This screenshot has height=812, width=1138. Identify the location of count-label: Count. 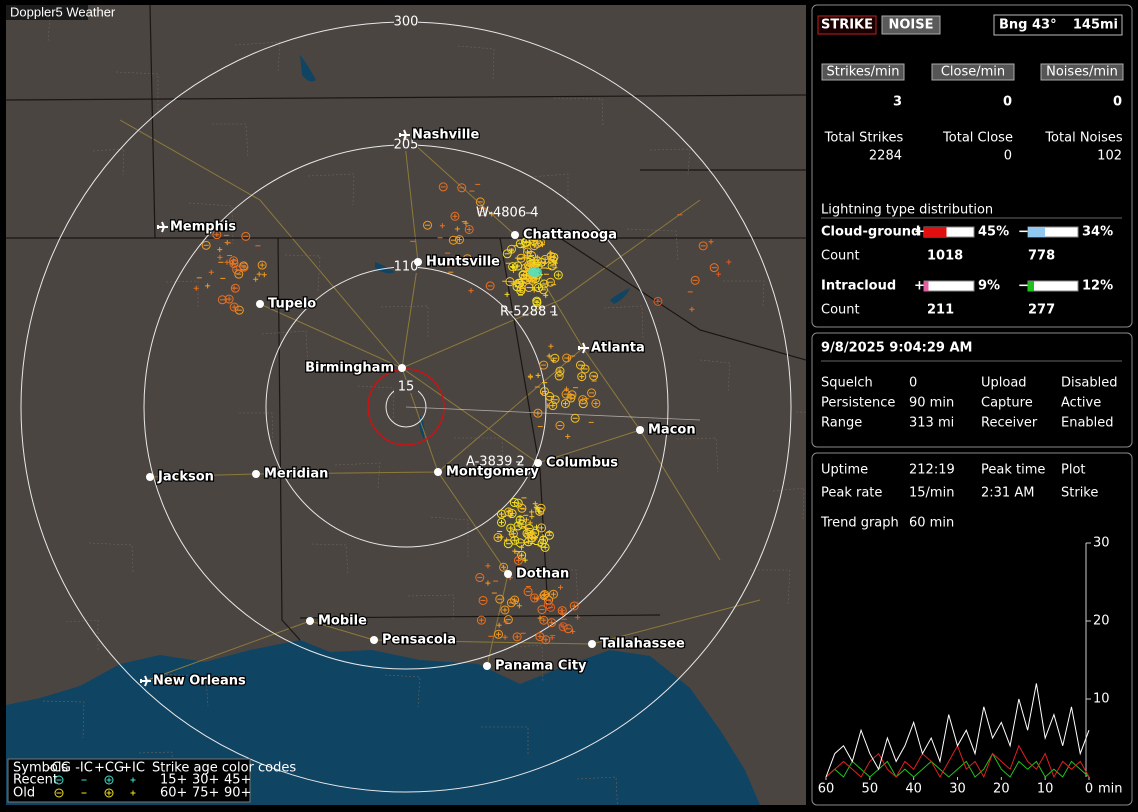
(840, 256).